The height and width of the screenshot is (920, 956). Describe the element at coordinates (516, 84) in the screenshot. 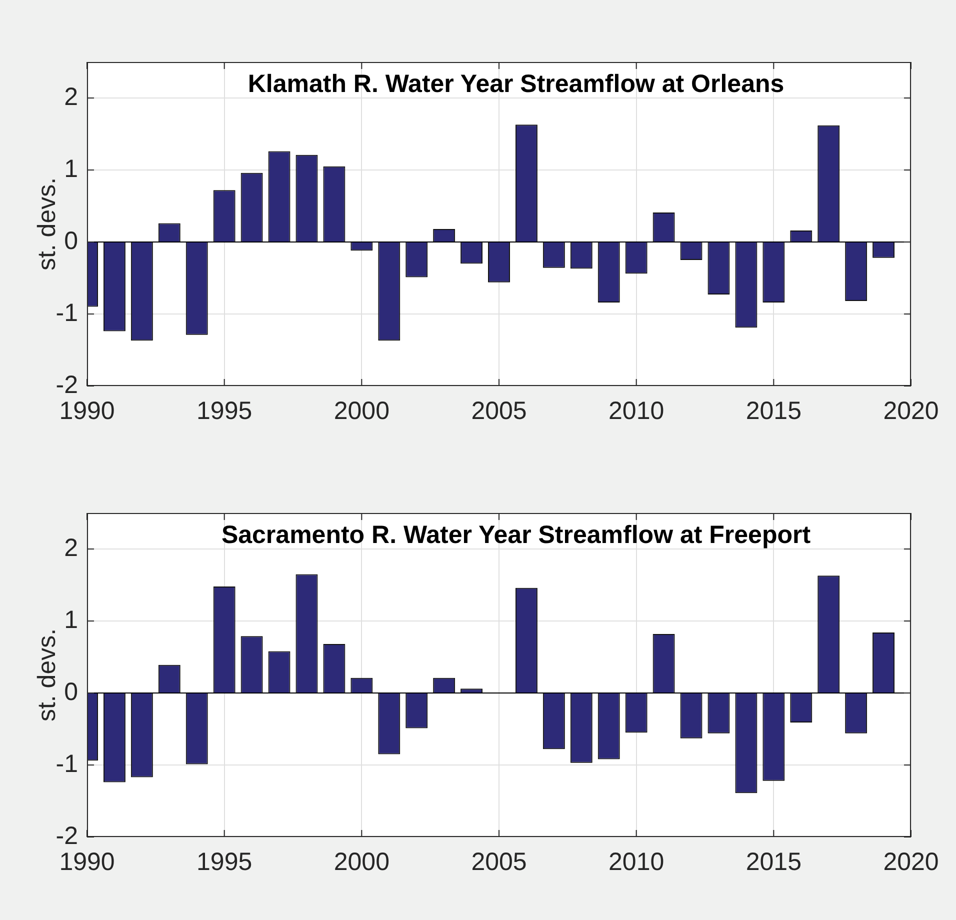

I see `chart-title: Klamath R. Water Year Streamflow at Orleans` at that location.